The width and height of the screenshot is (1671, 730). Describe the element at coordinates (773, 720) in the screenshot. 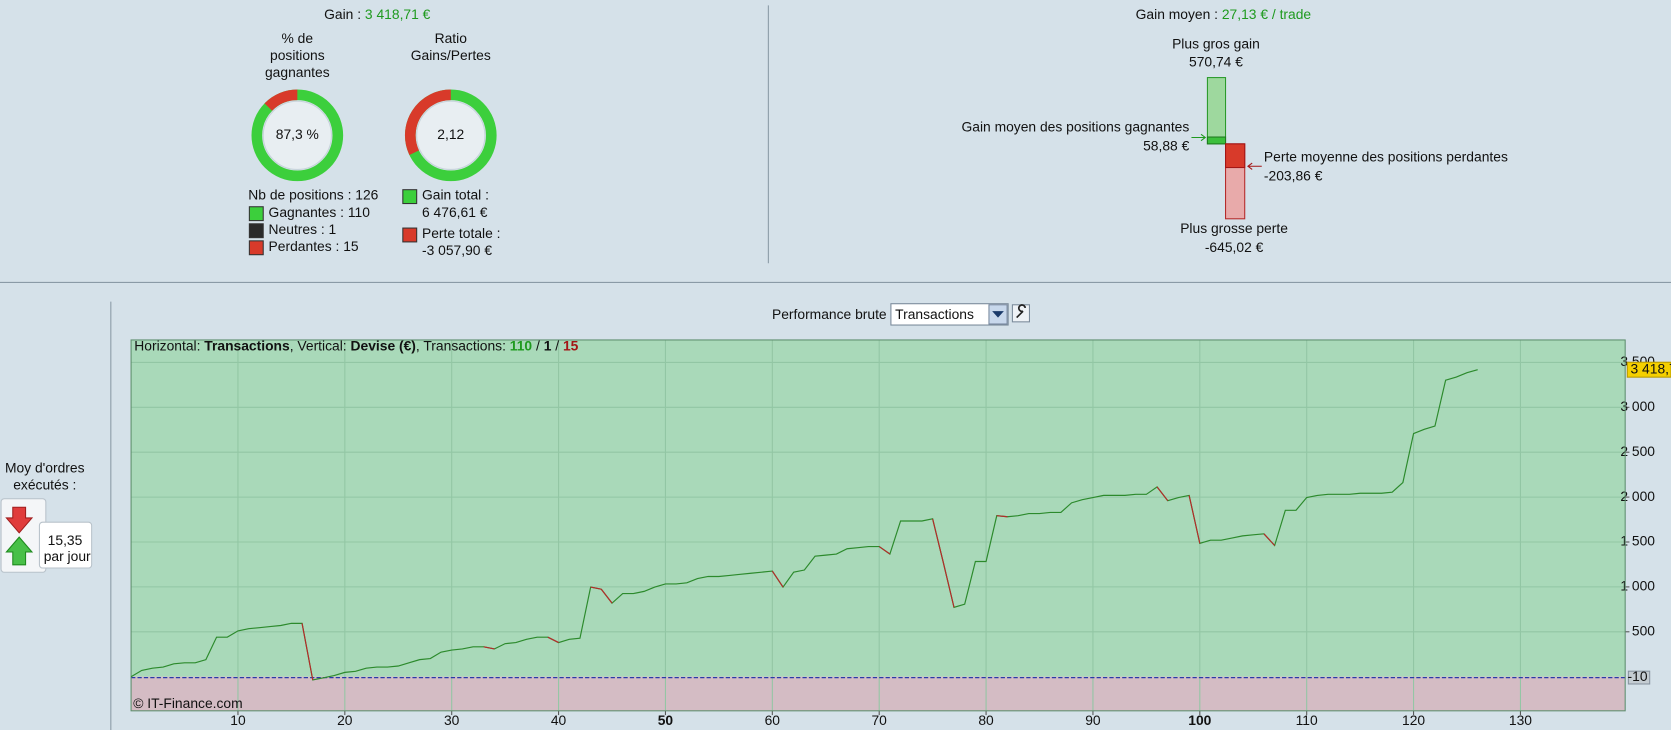

I see `x-tick-label: 60` at that location.